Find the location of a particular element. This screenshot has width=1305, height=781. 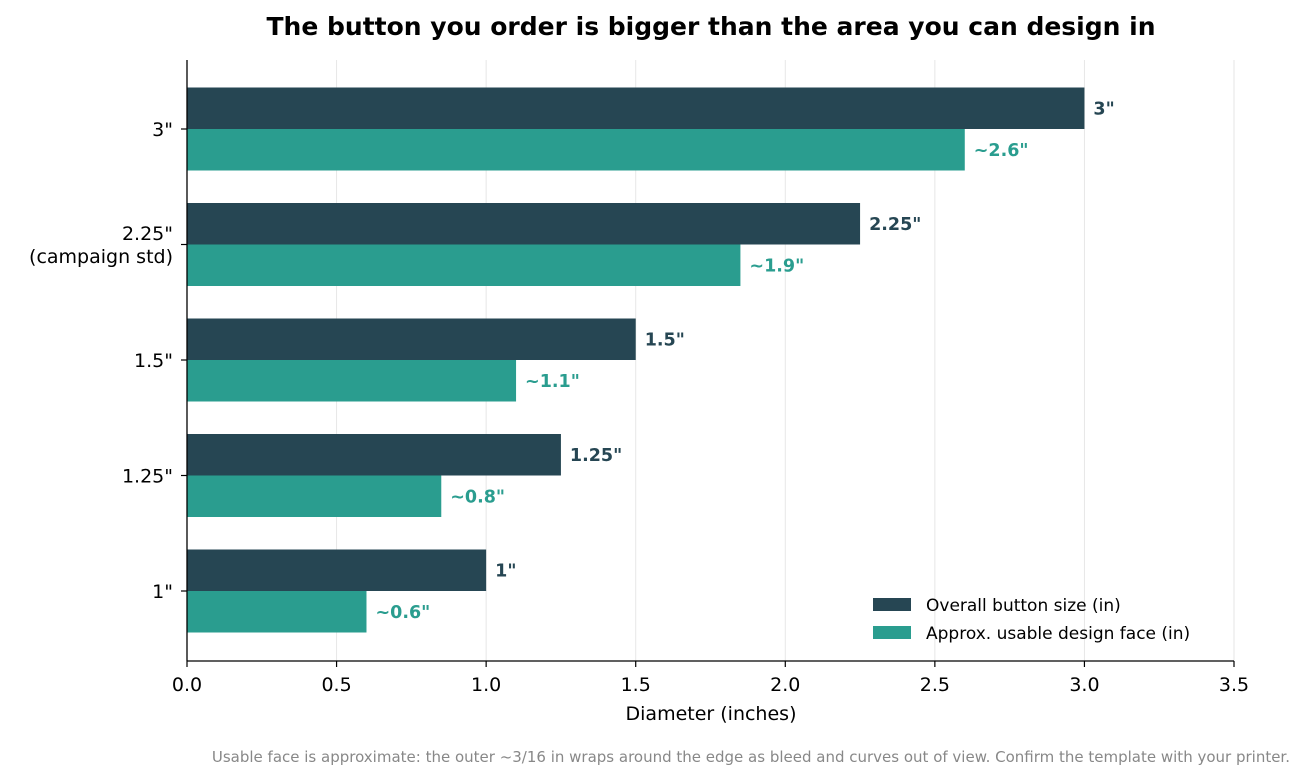

x-tick-label: 0.5 is located at coordinates (336, 685).